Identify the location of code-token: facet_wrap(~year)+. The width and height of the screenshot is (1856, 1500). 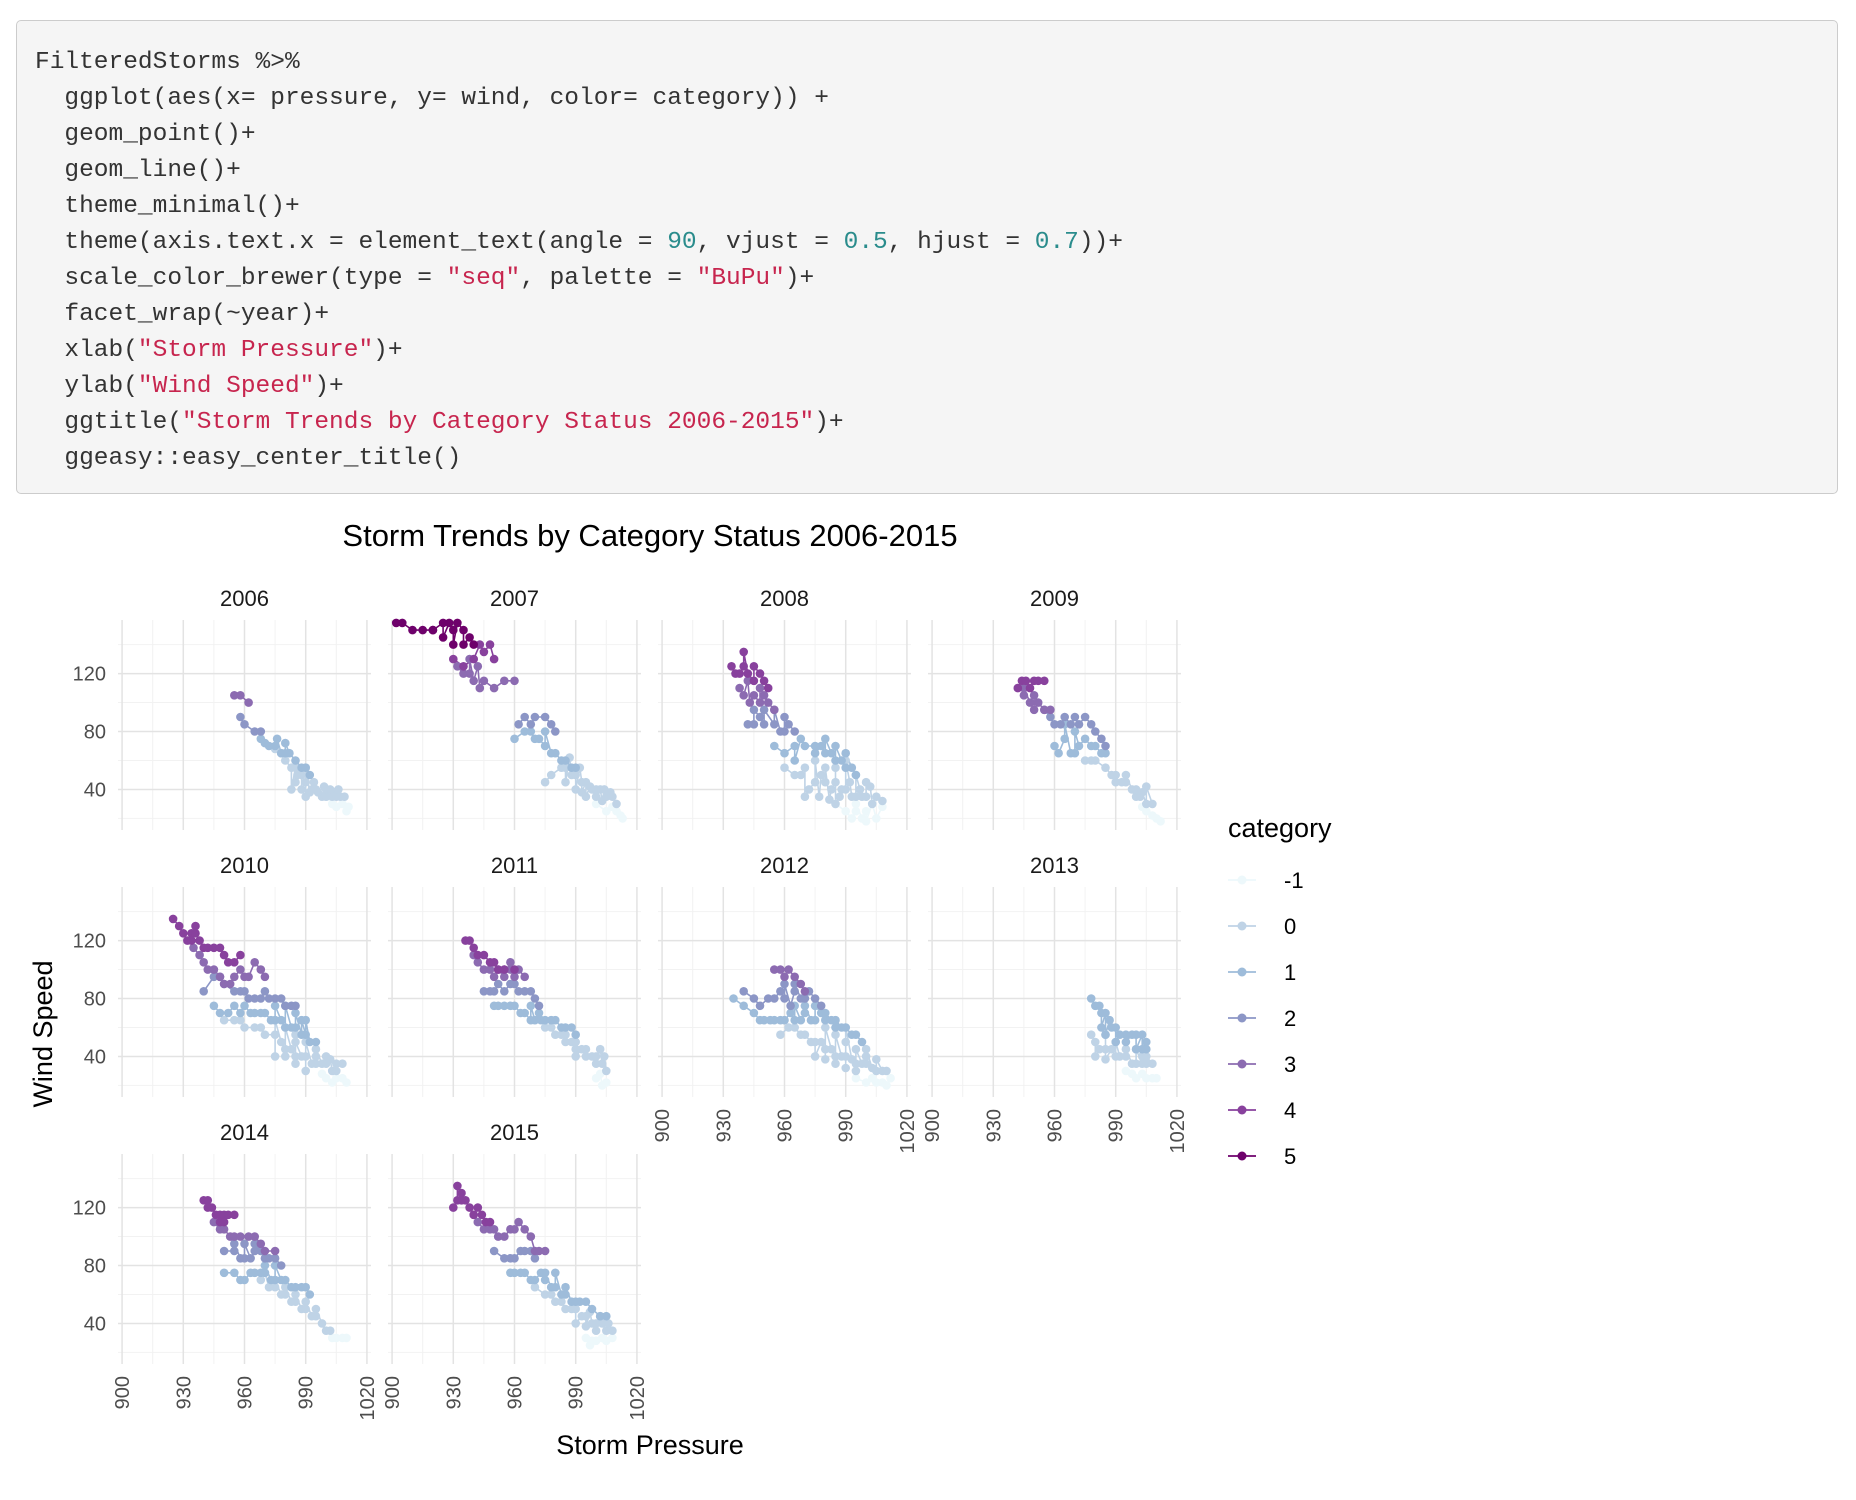
(182, 314).